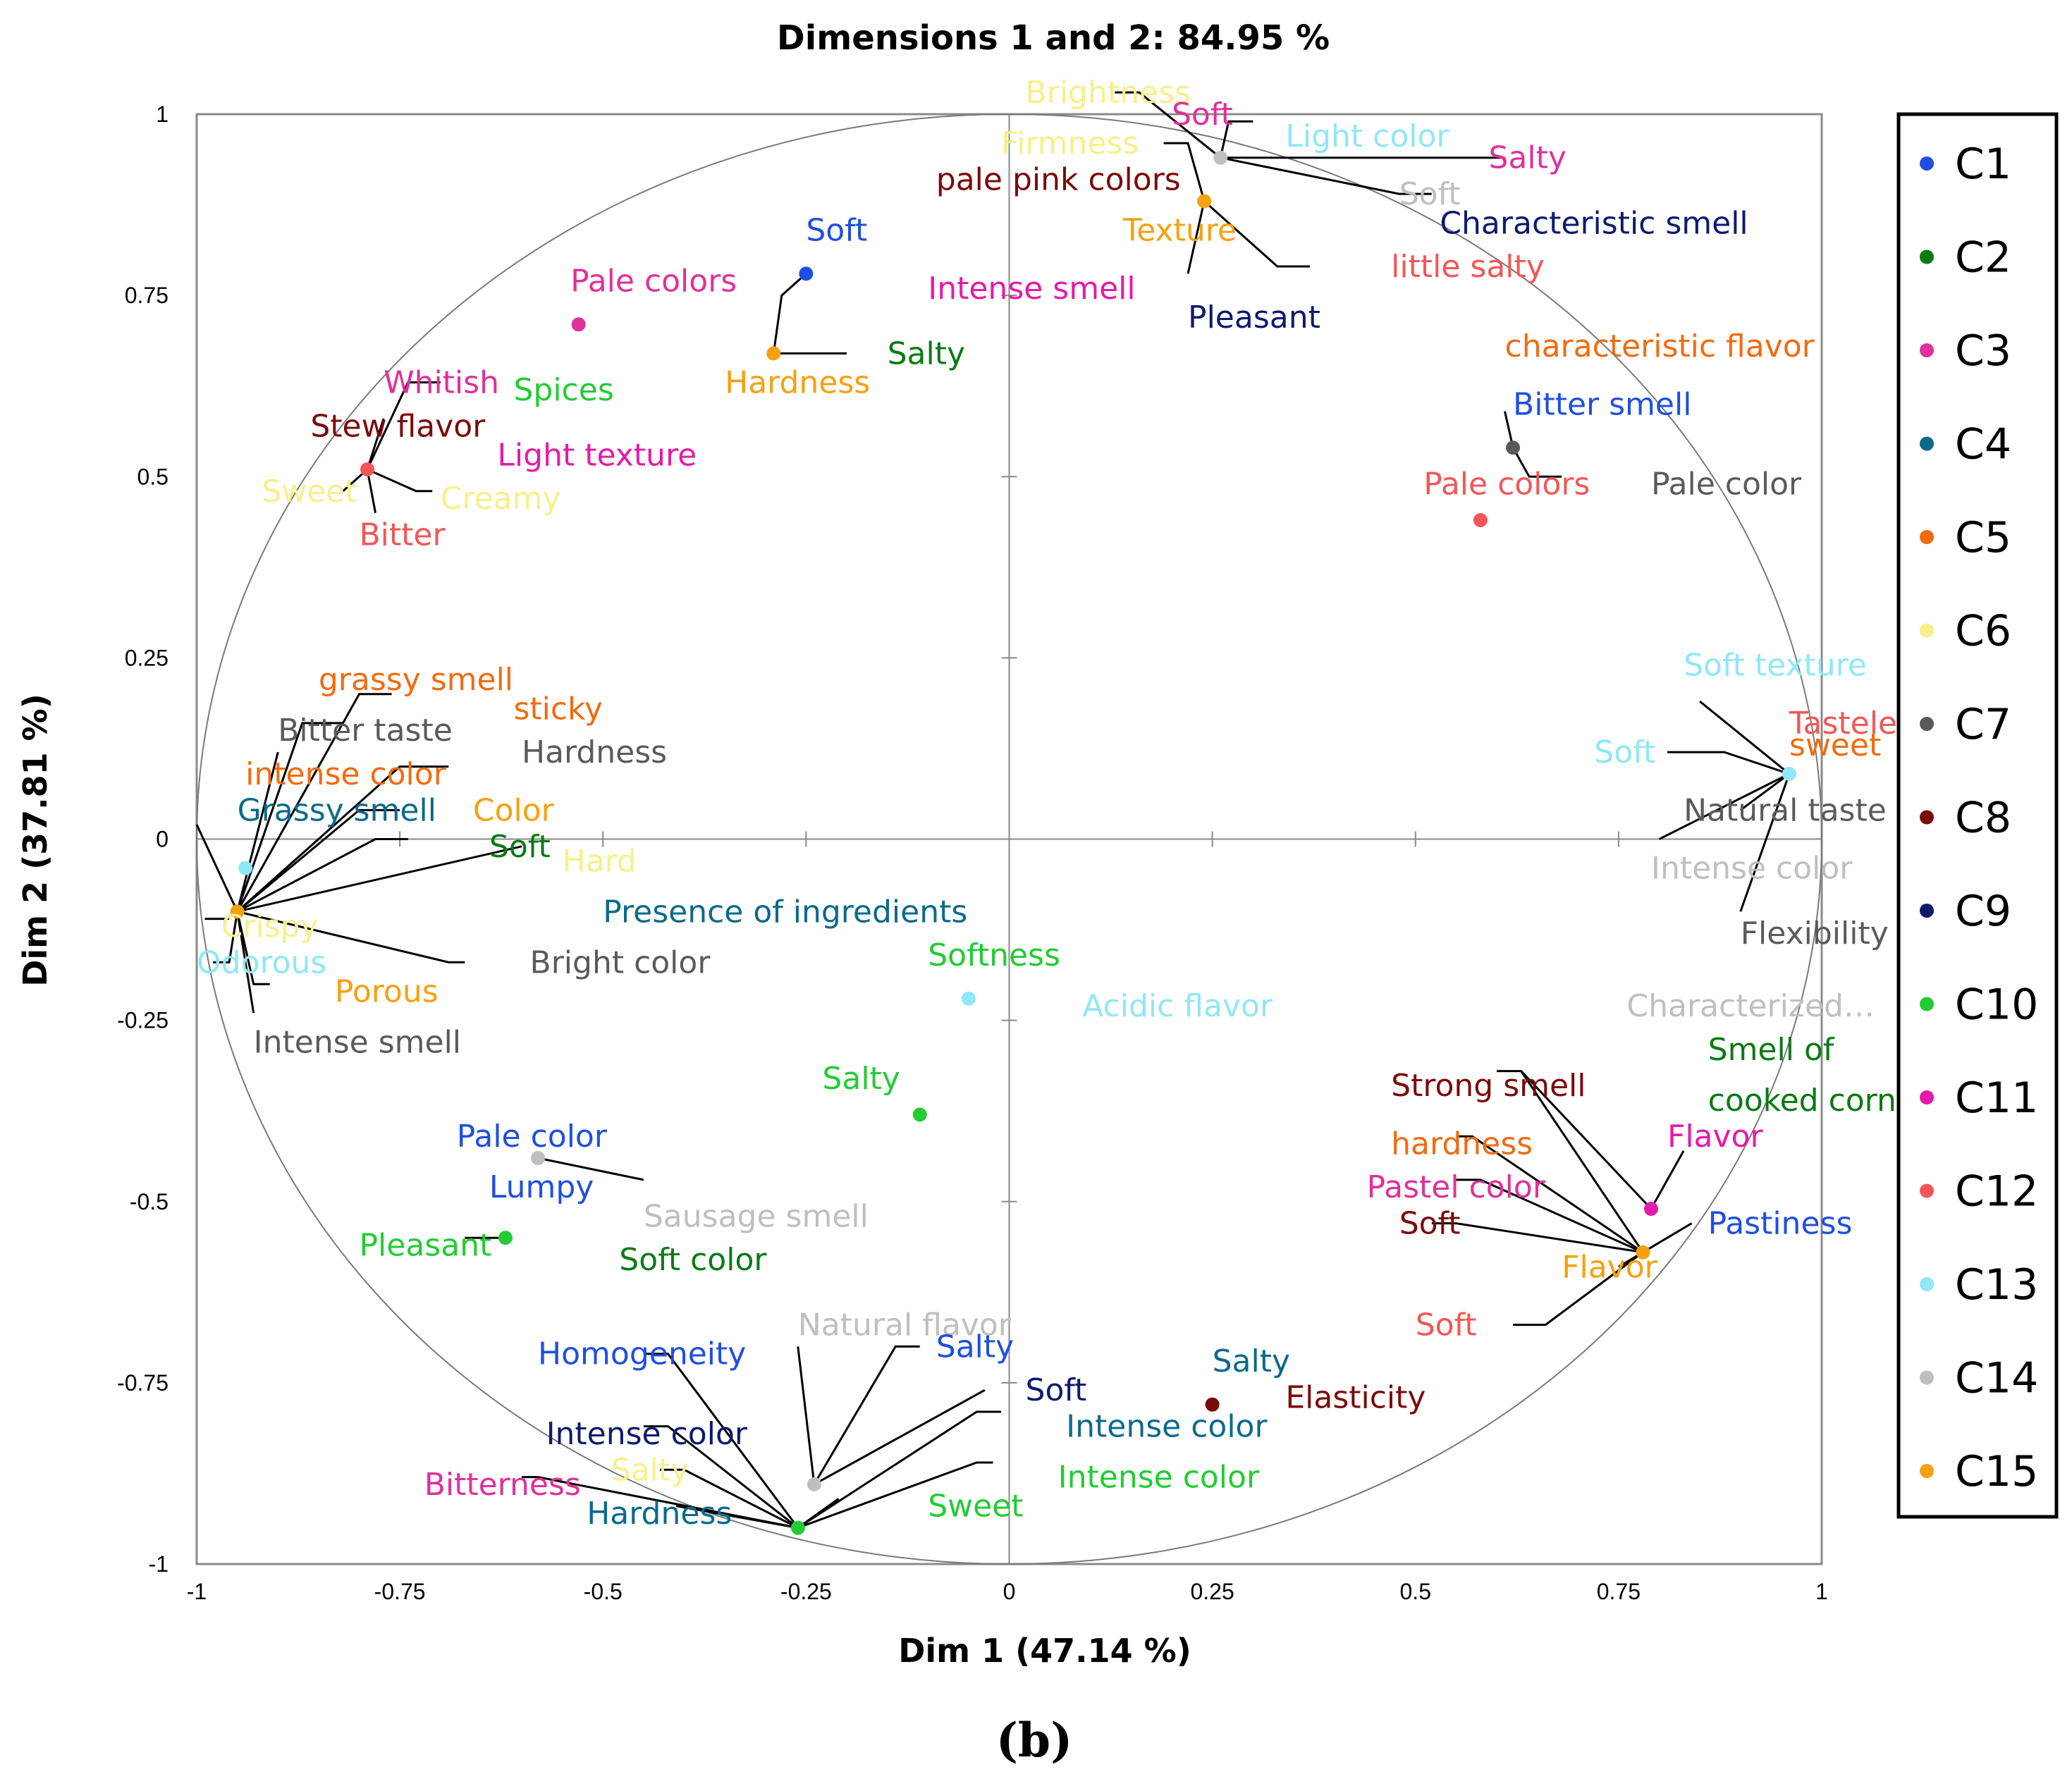 The height and width of the screenshot is (1779, 2072). Describe the element at coordinates (541, 1187) in the screenshot. I see `point-label: Lumpy` at that location.